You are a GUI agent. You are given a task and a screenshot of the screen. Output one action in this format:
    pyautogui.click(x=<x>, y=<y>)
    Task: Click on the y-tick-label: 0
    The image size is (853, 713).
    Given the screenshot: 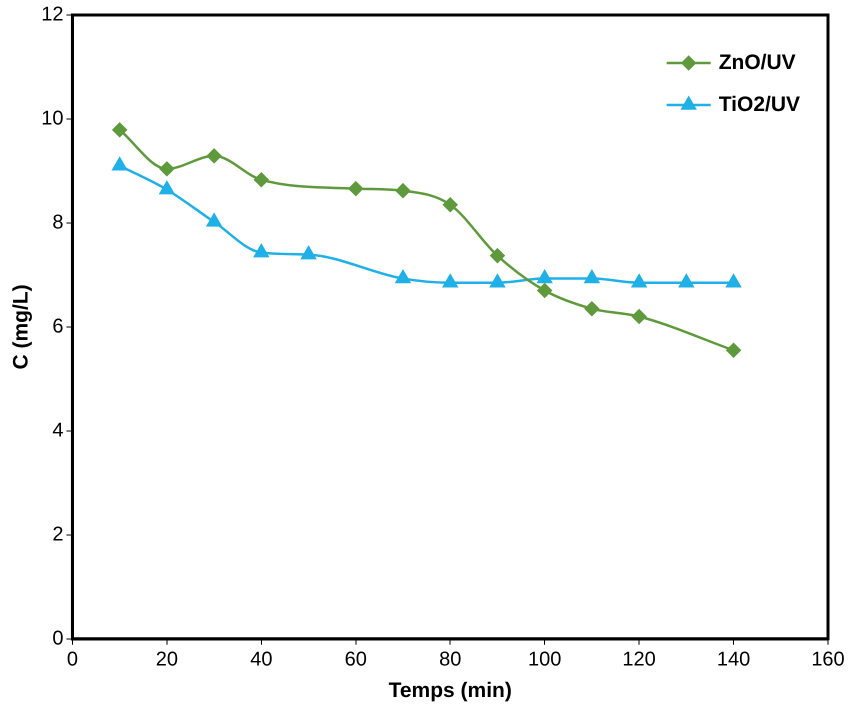 What is the action you would take?
    pyautogui.click(x=58, y=638)
    